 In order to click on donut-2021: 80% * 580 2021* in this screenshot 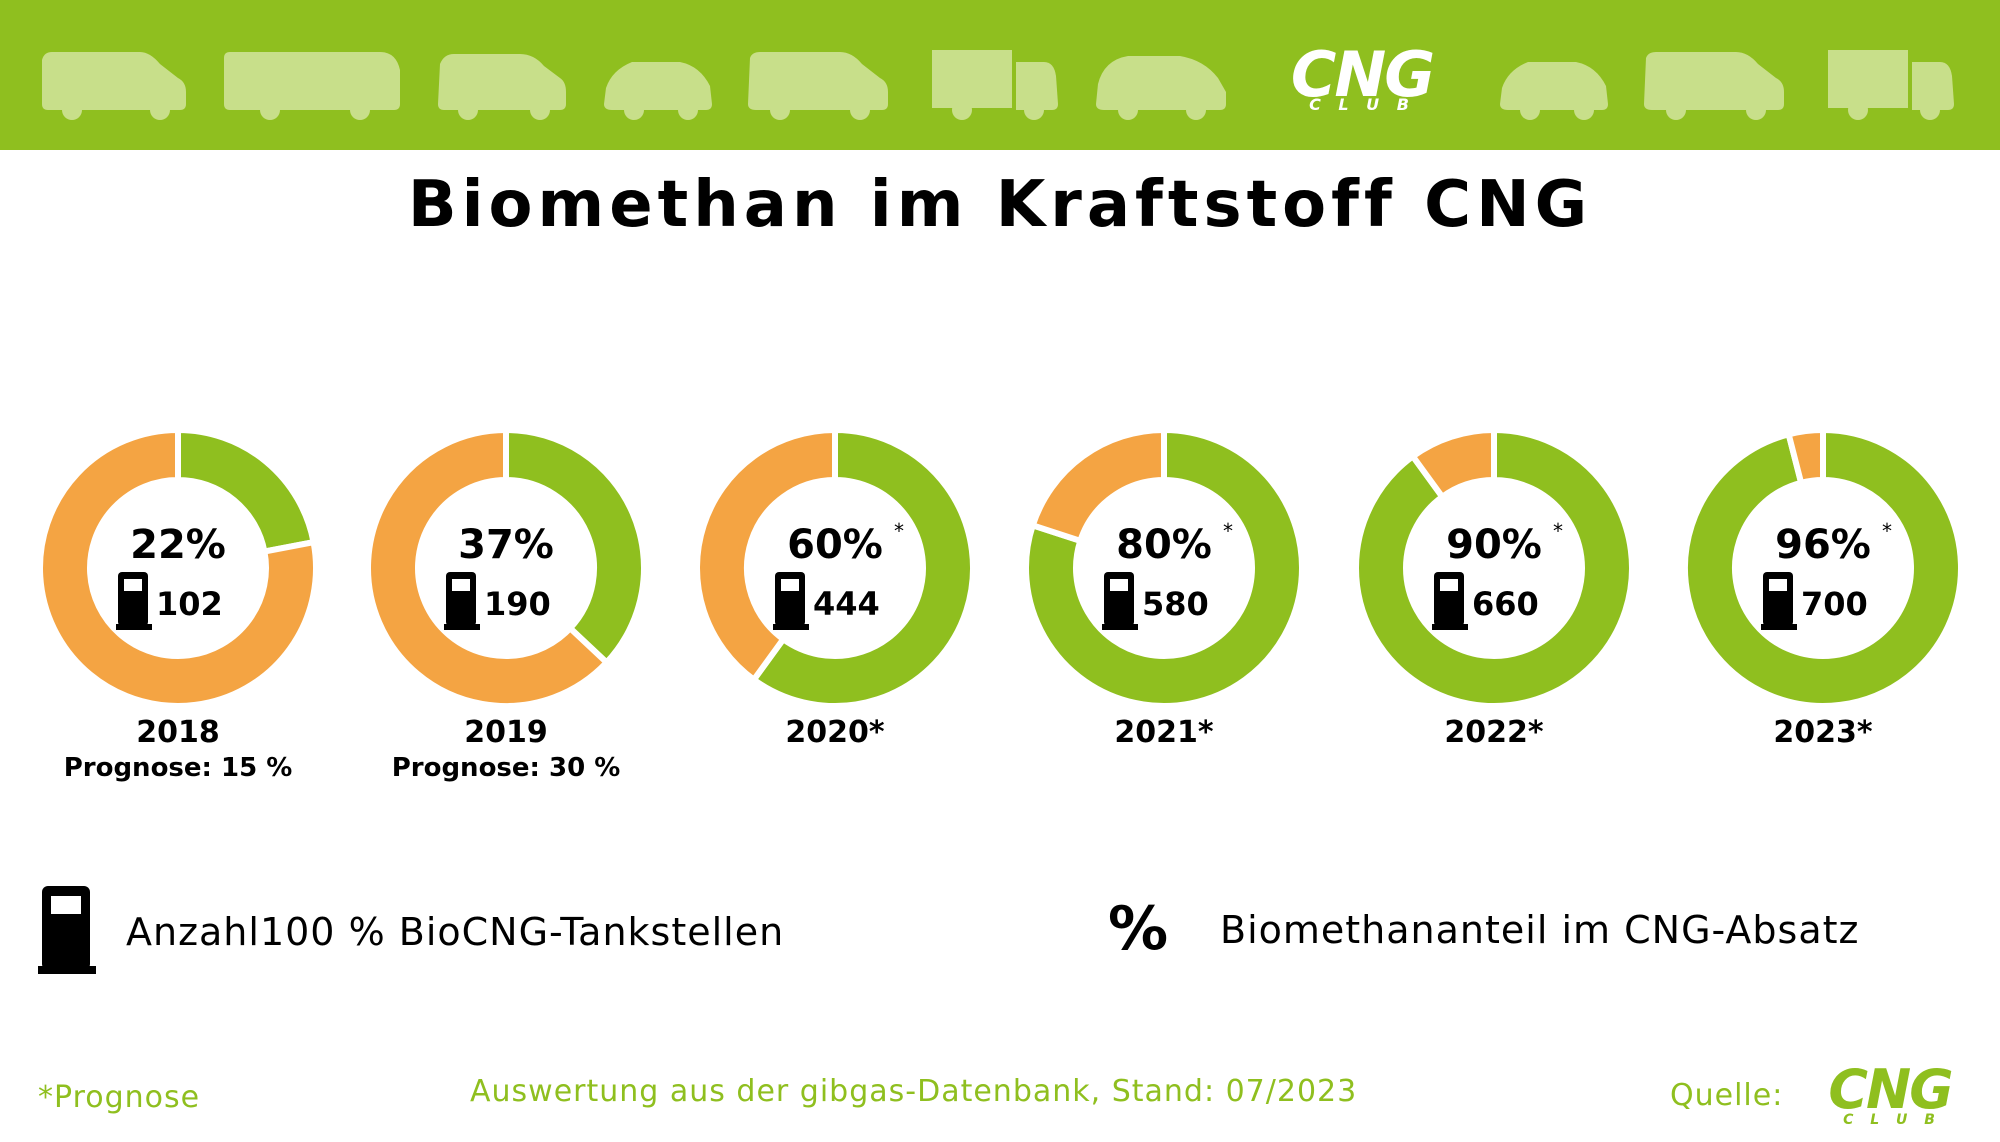, I will do `click(1164, 588)`.